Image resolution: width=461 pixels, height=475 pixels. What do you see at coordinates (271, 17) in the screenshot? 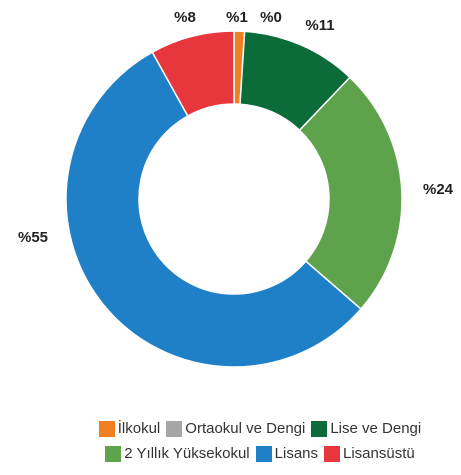
I see `data-label: %0` at bounding box center [271, 17].